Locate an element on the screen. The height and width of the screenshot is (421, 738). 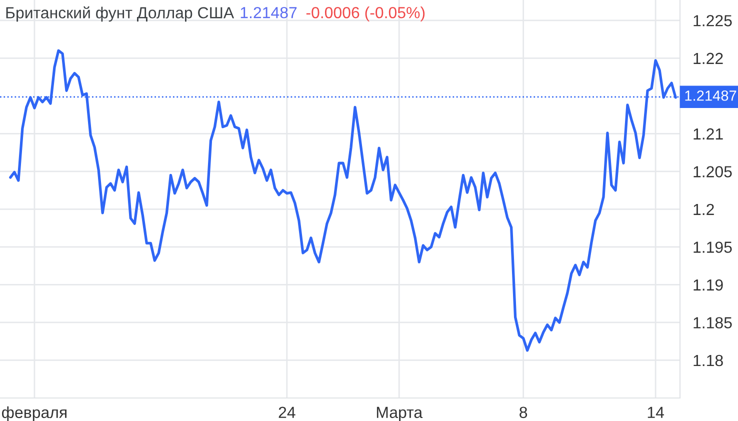
x-tick-label: февраля is located at coordinates (34, 413).